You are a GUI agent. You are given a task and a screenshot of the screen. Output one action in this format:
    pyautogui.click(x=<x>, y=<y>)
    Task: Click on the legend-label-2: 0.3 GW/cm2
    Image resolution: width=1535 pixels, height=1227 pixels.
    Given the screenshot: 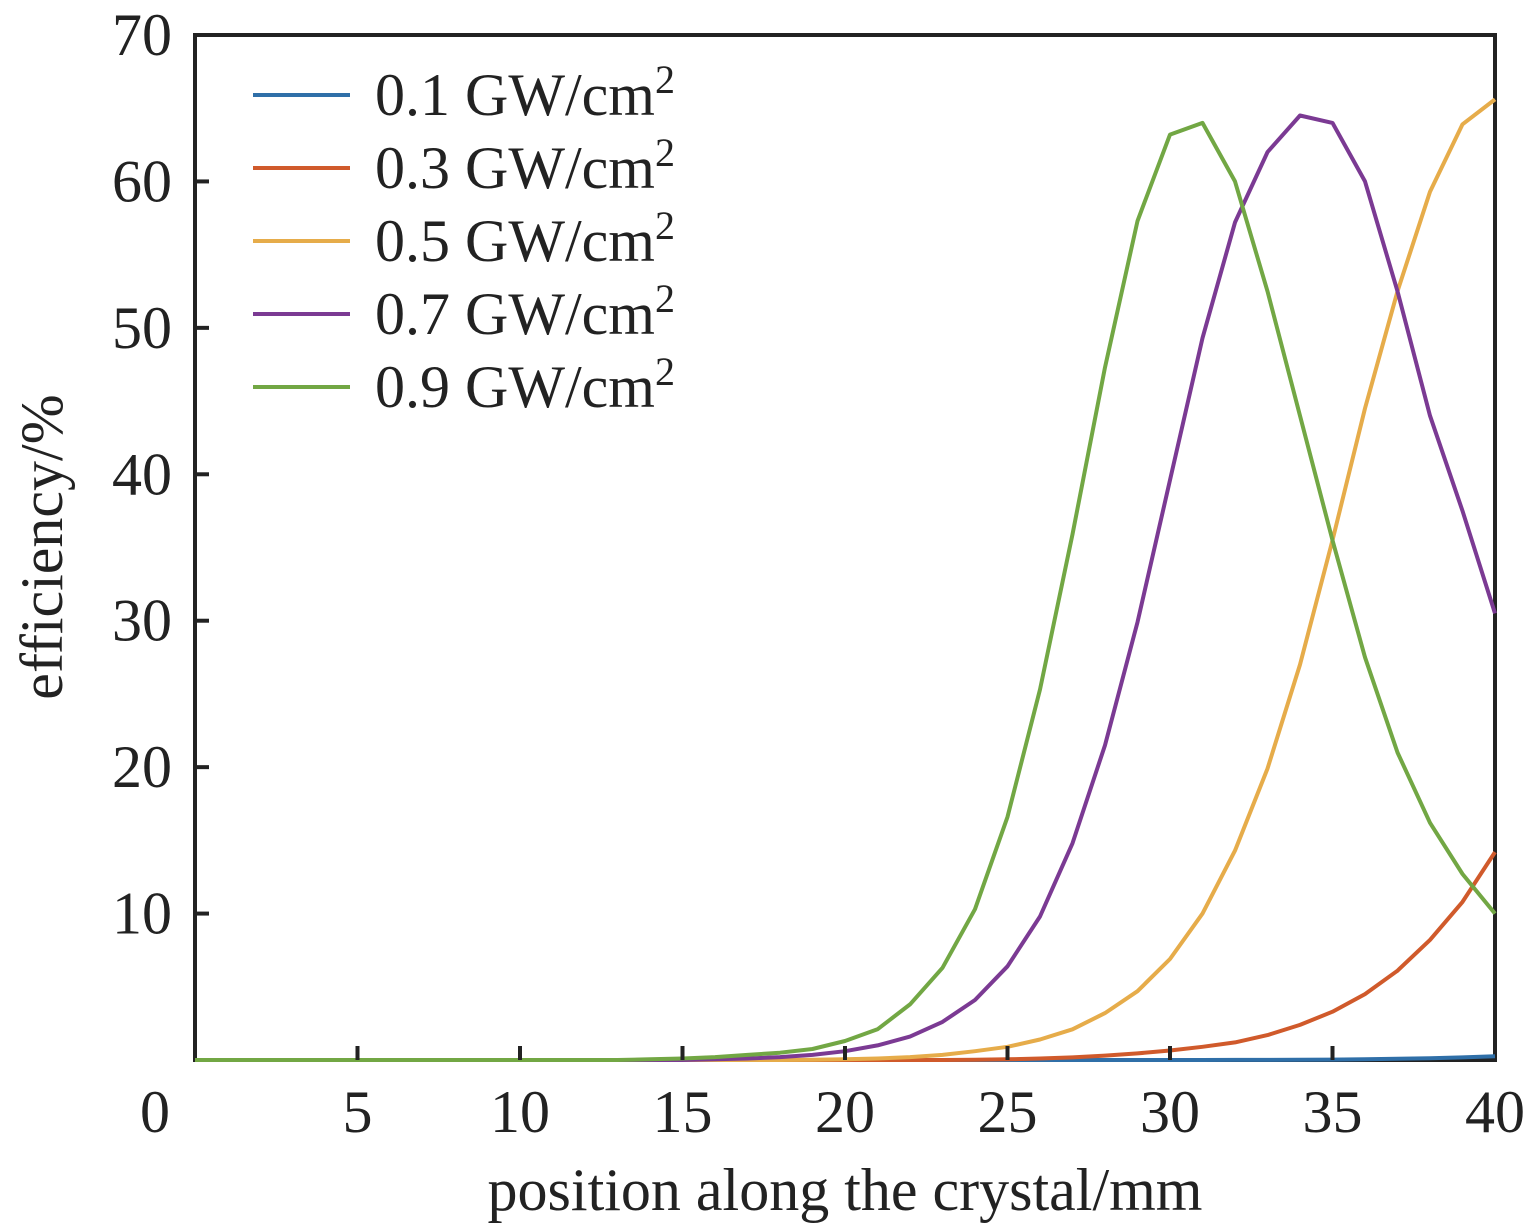 What is the action you would take?
    pyautogui.click(x=525, y=165)
    